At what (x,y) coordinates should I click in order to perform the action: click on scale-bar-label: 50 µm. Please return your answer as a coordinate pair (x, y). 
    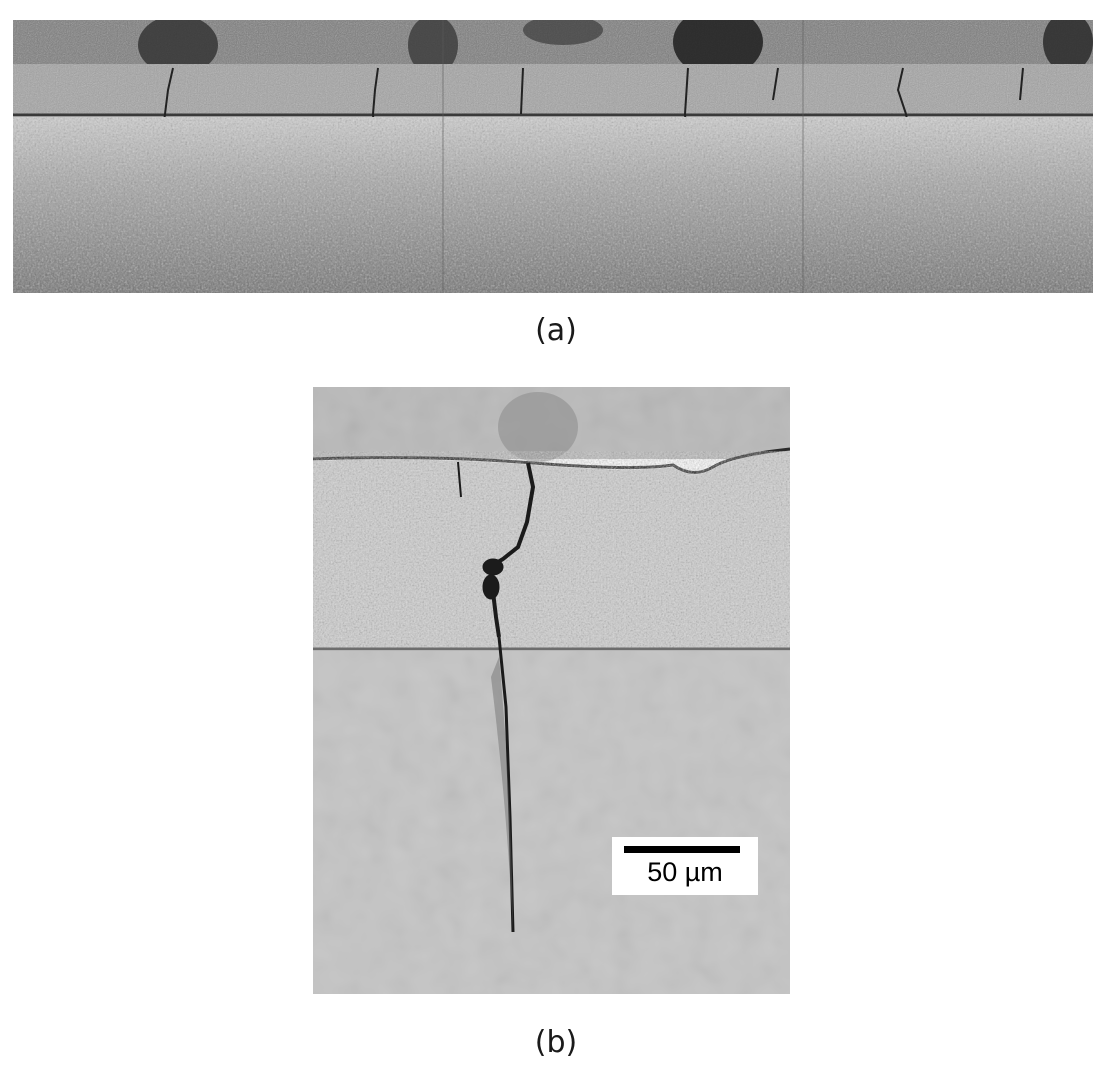
    Looking at the image, I should click on (685, 872).